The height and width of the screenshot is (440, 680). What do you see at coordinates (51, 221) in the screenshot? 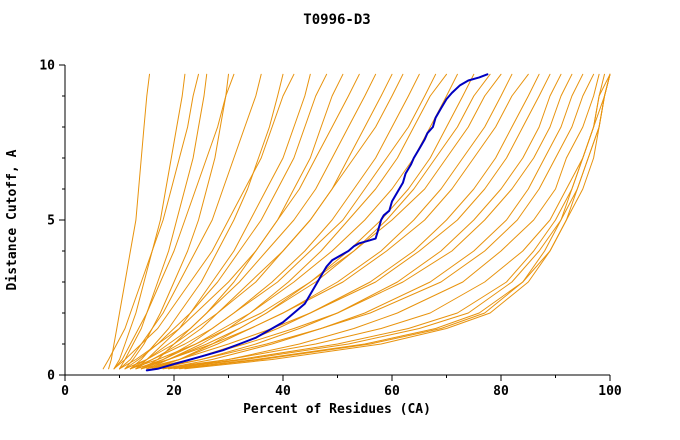
I see `y-tick-label: 5` at bounding box center [51, 221].